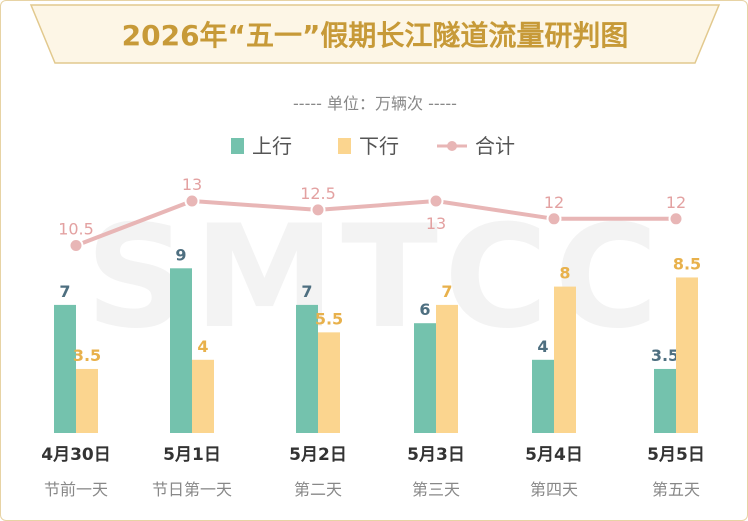 The height and width of the screenshot is (521, 748). I want to click on total-line-group: 10.5 13 12.5 13 12 12, so click(372, 214).